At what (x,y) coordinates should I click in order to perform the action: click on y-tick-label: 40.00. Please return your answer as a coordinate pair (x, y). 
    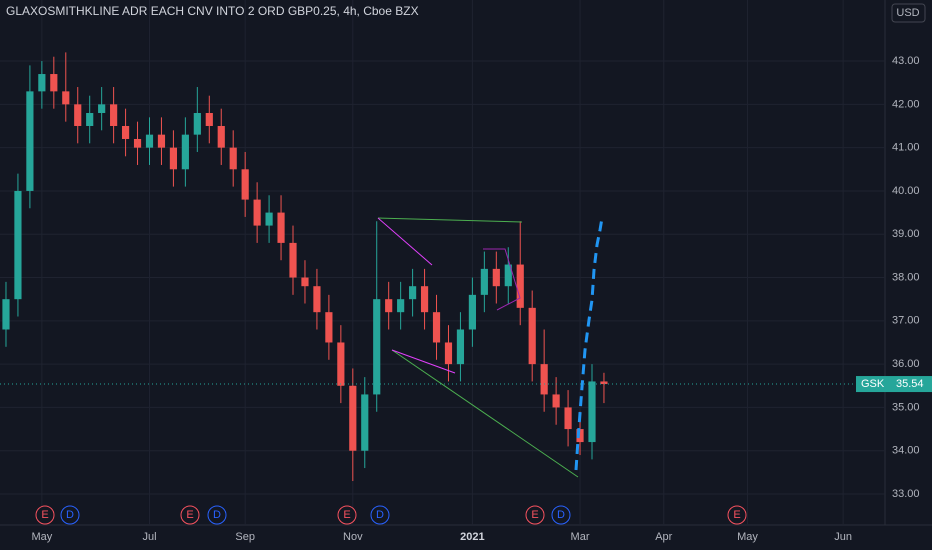
    Looking at the image, I should click on (906, 191).